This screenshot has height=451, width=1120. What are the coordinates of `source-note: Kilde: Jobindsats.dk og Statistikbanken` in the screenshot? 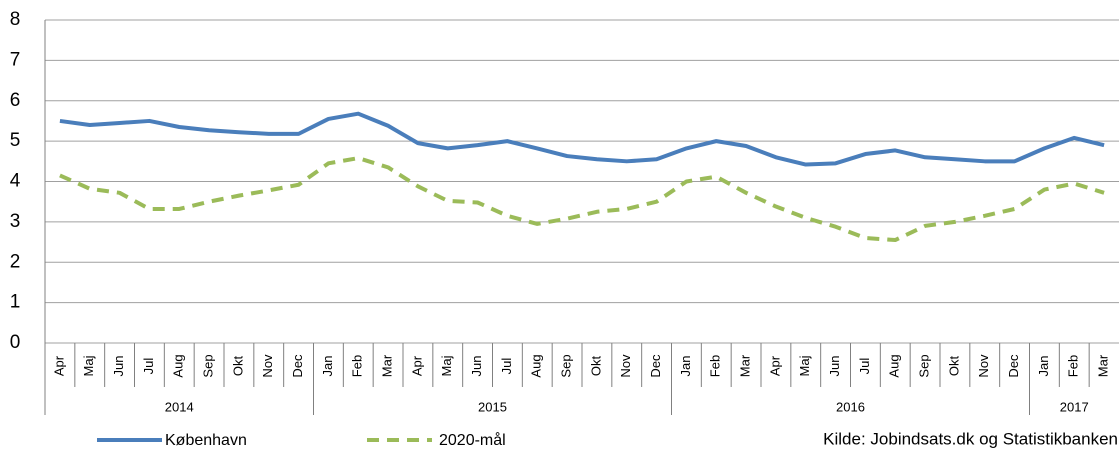 It's located at (970, 438).